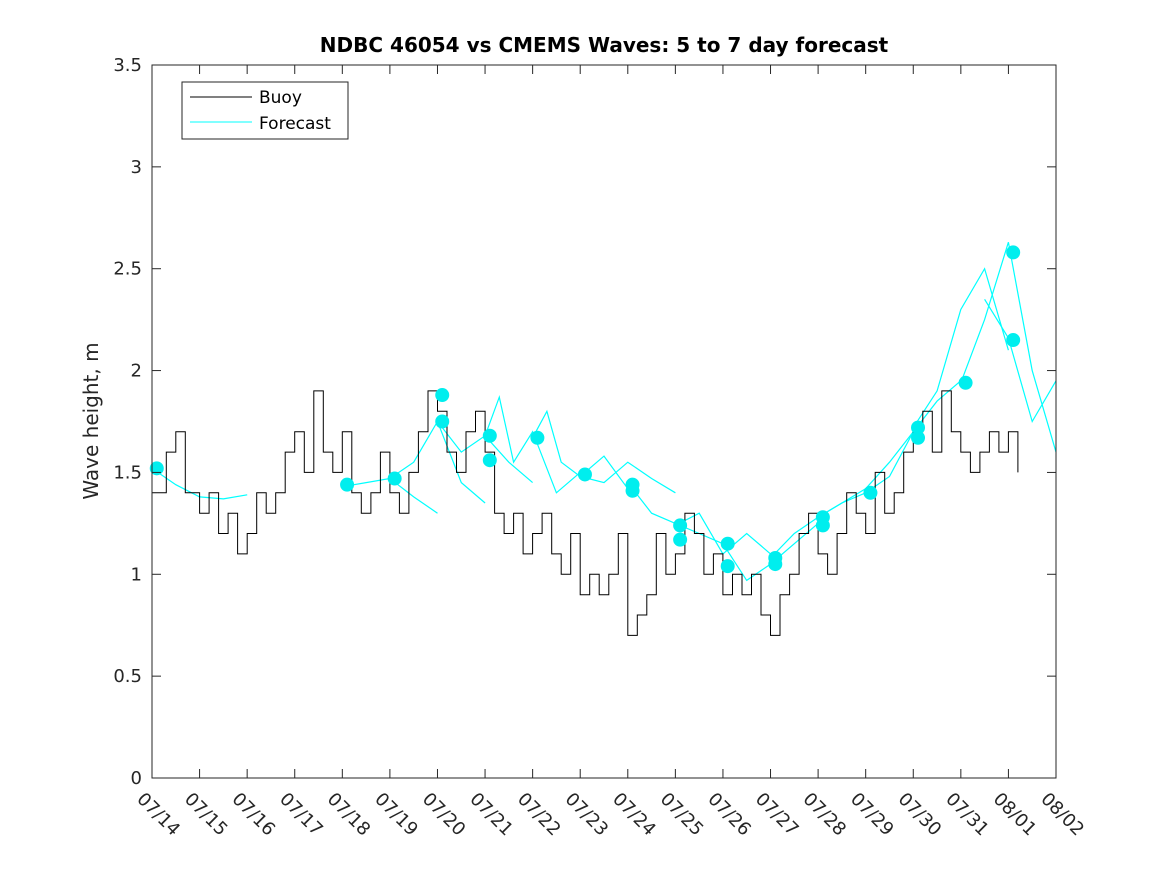 The image size is (1167, 875). I want to click on y-tick-label: 1, so click(136, 574).